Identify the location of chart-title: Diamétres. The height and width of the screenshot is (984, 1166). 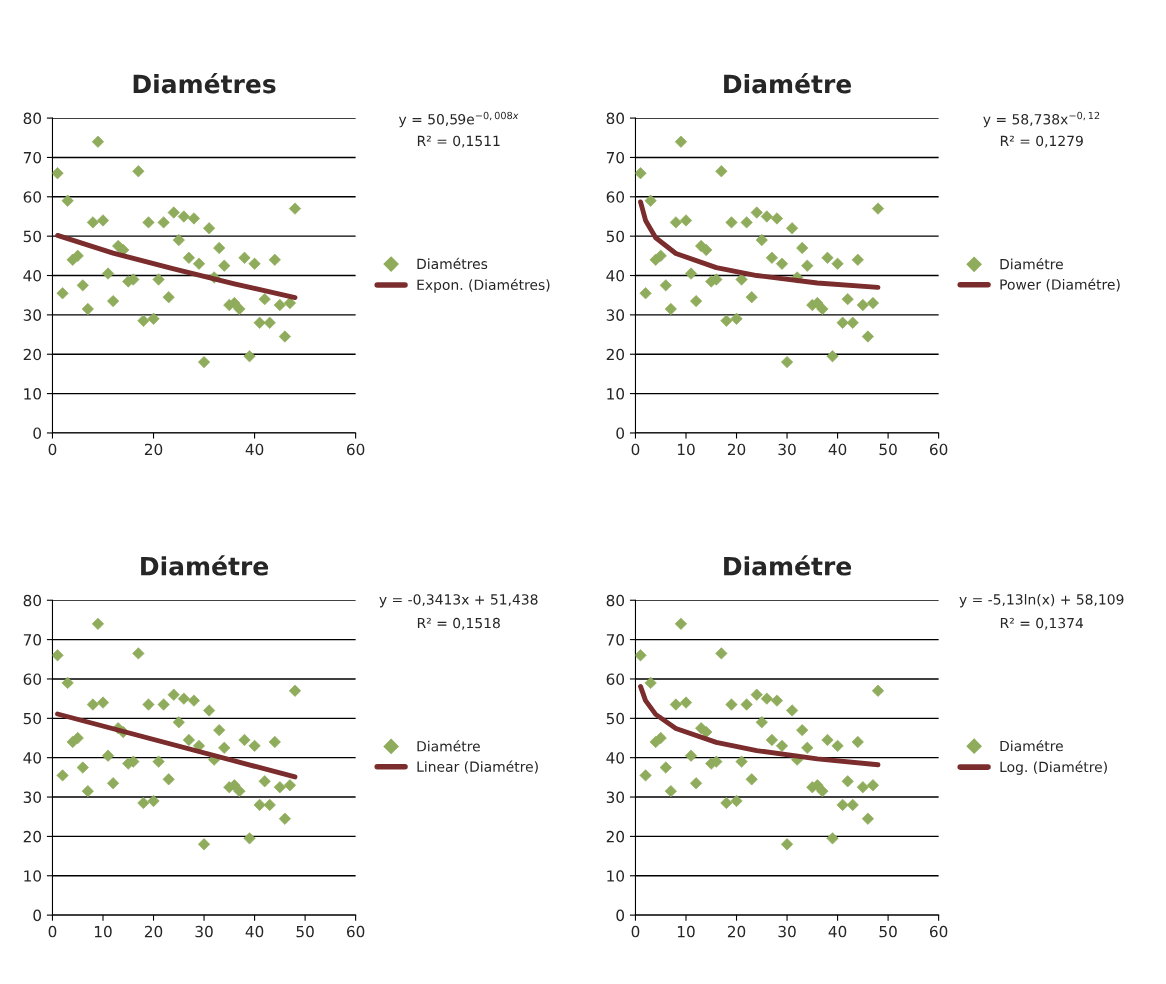
(204, 83).